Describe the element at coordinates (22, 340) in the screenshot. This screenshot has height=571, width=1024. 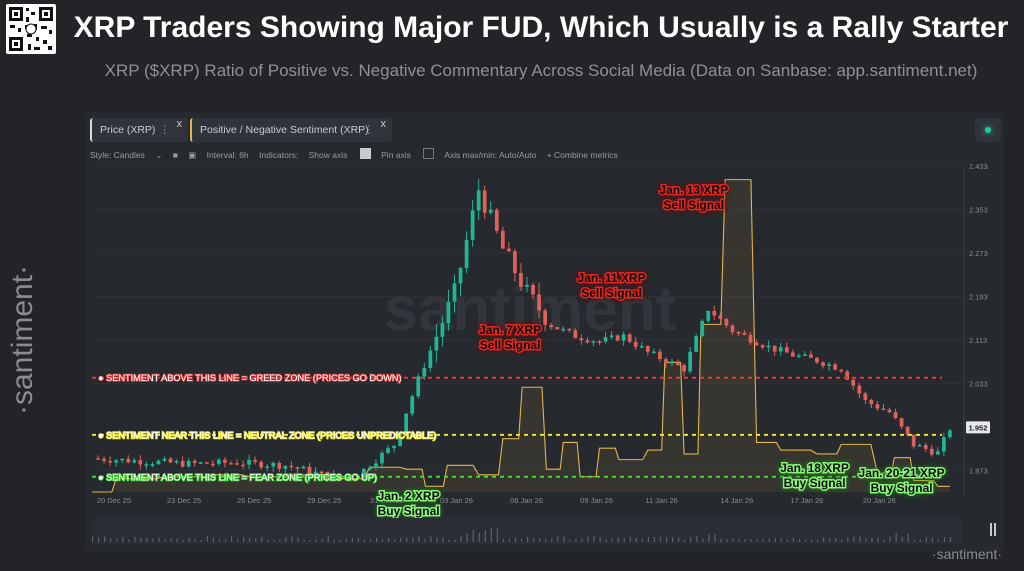
I see `side-brand-text: ·santiment·` at that location.